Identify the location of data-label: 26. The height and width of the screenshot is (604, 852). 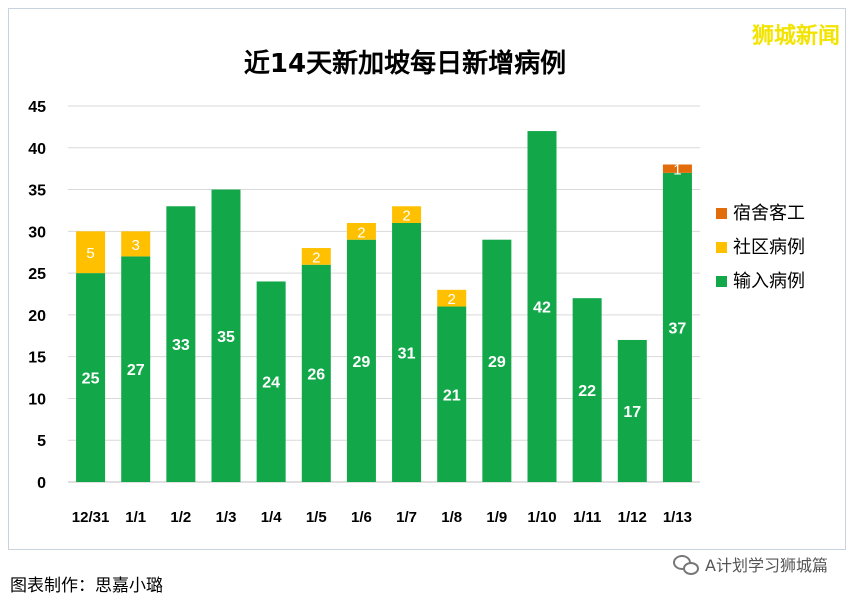
(316, 374).